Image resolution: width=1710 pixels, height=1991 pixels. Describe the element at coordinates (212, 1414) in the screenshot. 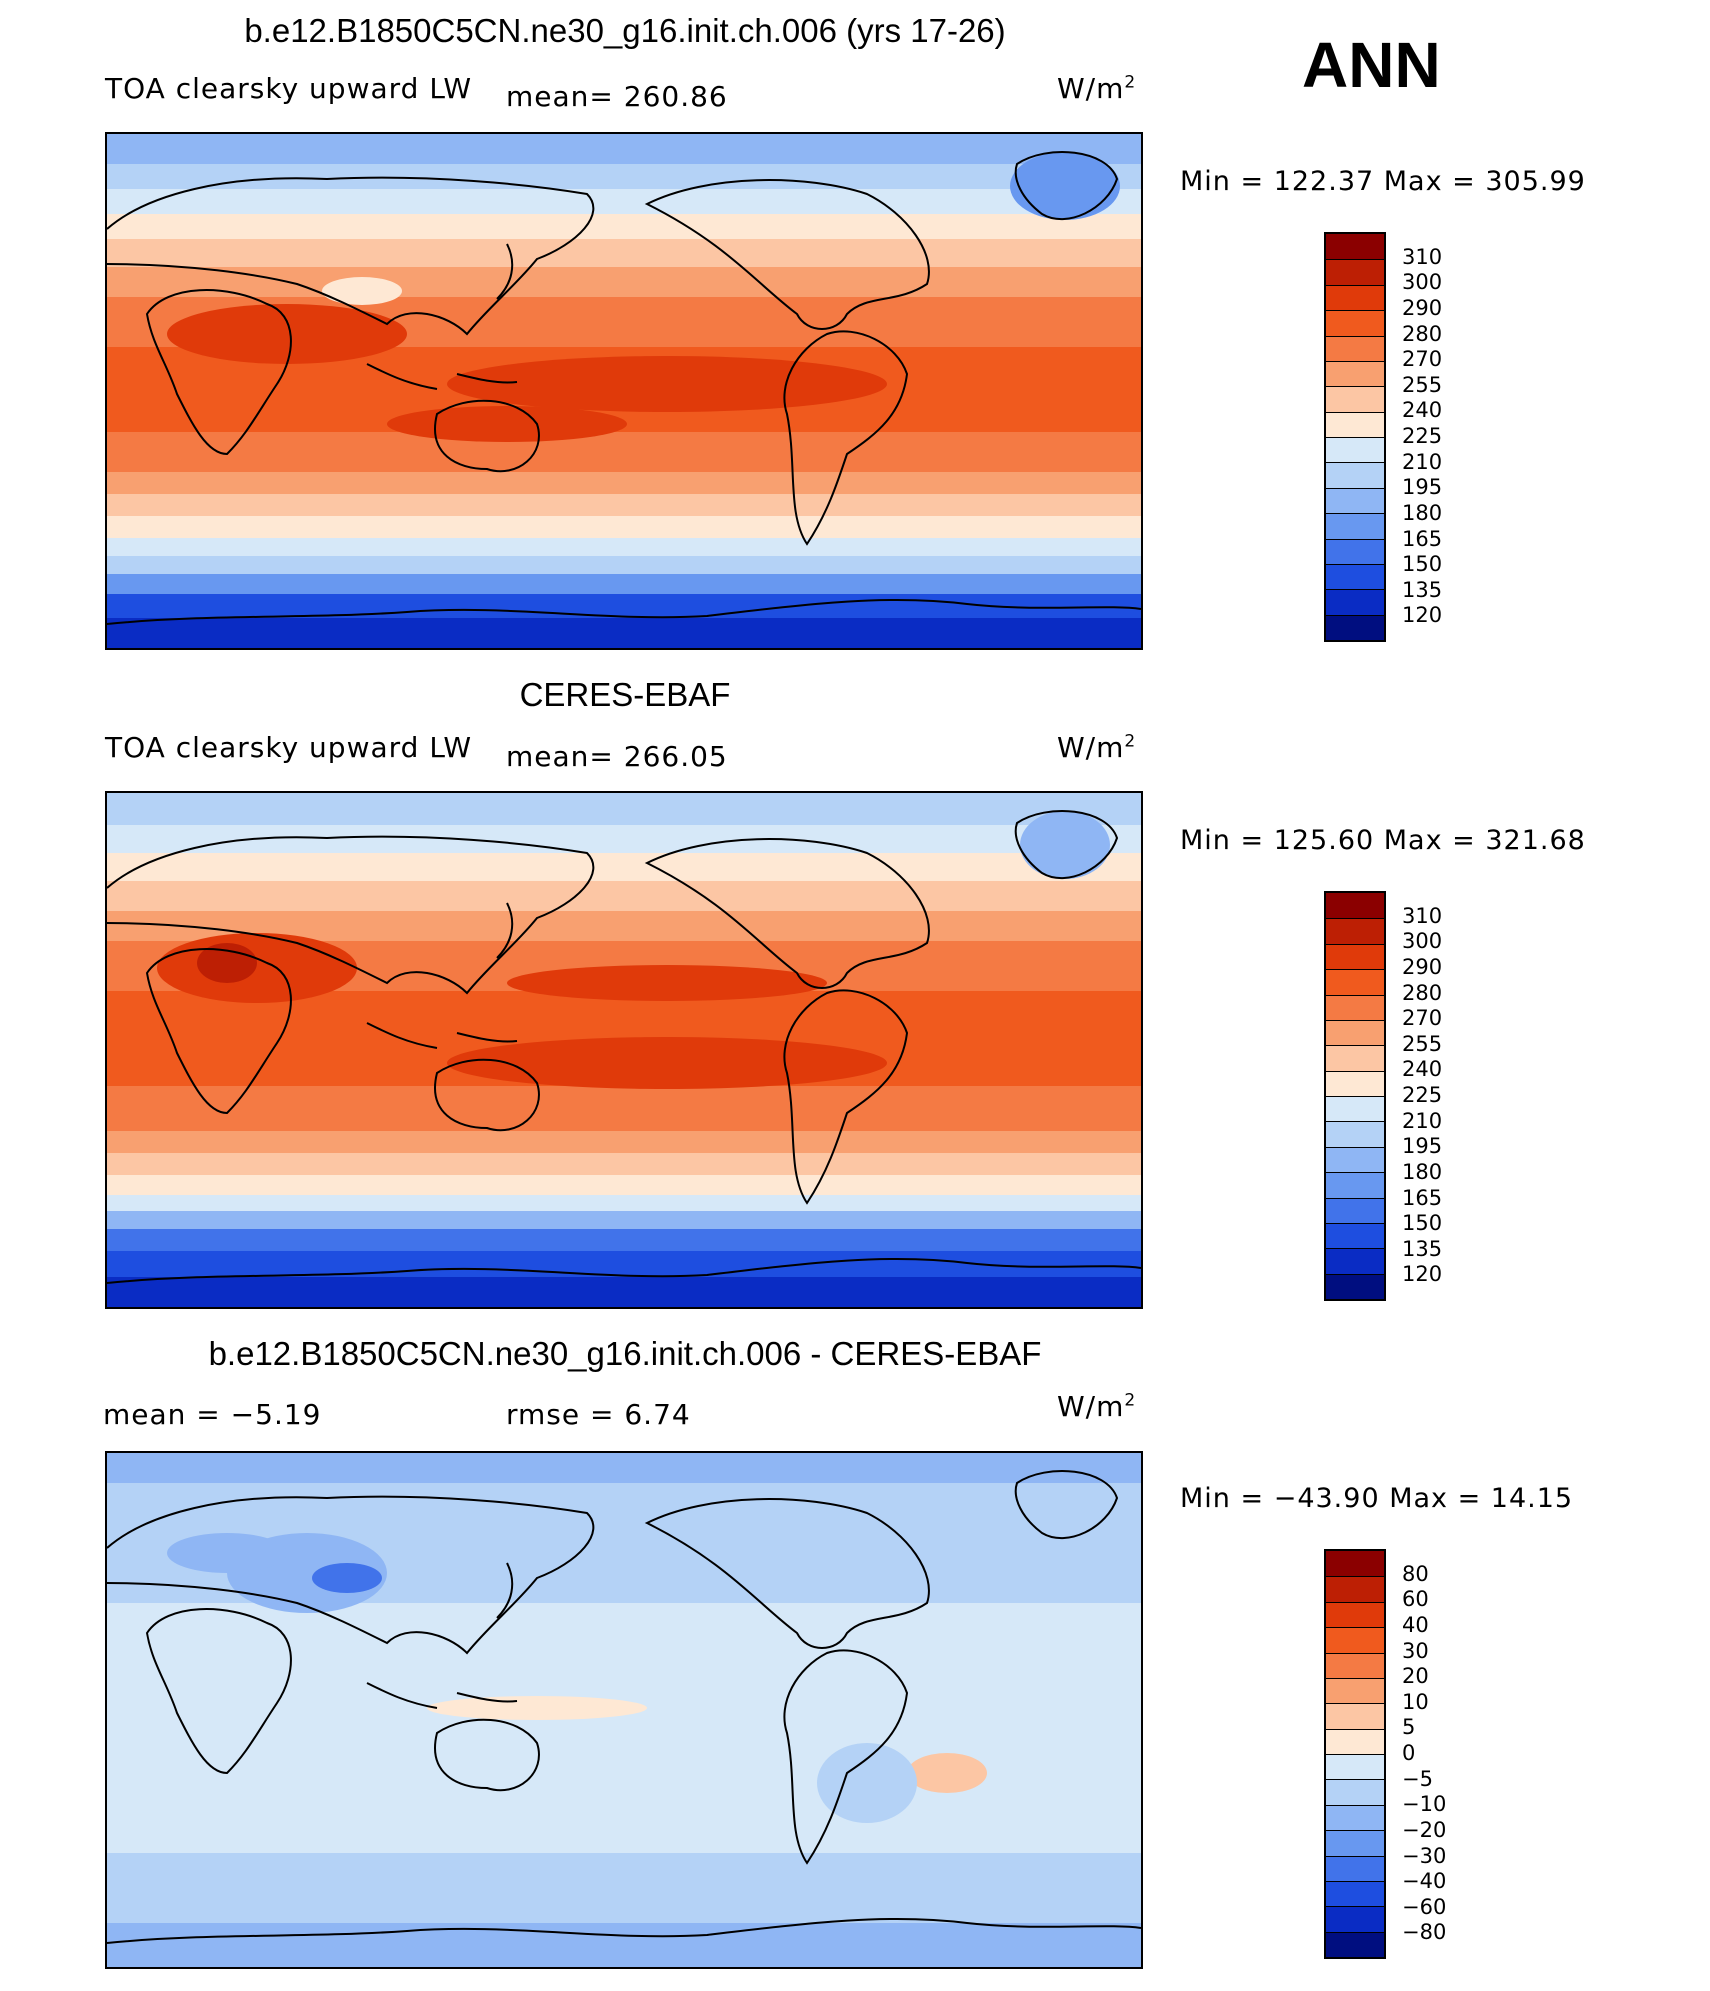

I see `panel3-mean: mean = −5.19` at that location.